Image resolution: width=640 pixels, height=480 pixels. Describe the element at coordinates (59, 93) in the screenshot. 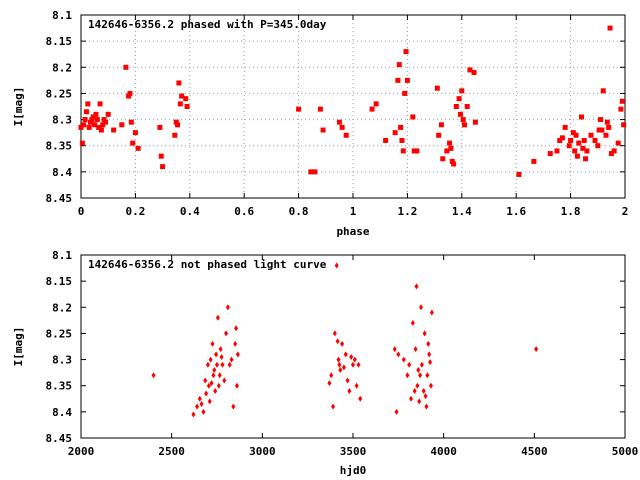

I see `y-tick-label: 8.25` at that location.